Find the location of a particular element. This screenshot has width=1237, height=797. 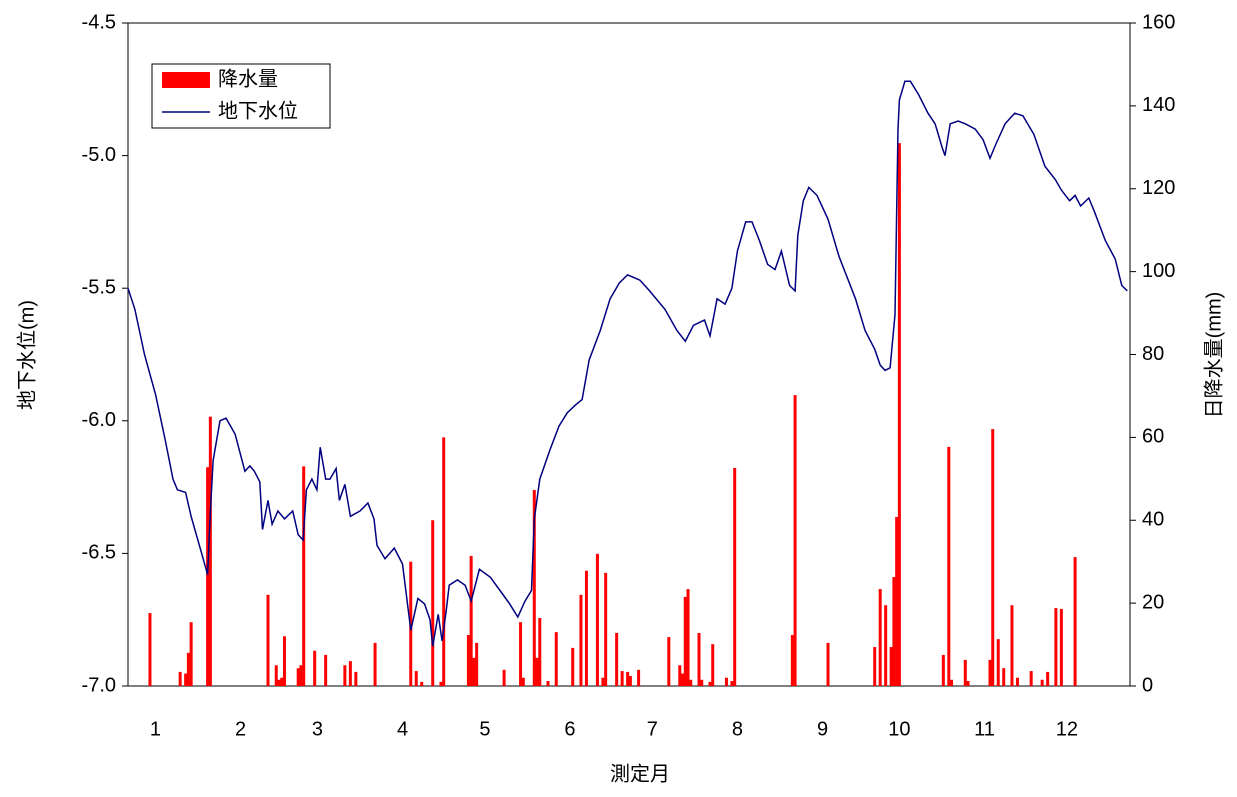

x-tick-label: 7 is located at coordinates (652, 729).